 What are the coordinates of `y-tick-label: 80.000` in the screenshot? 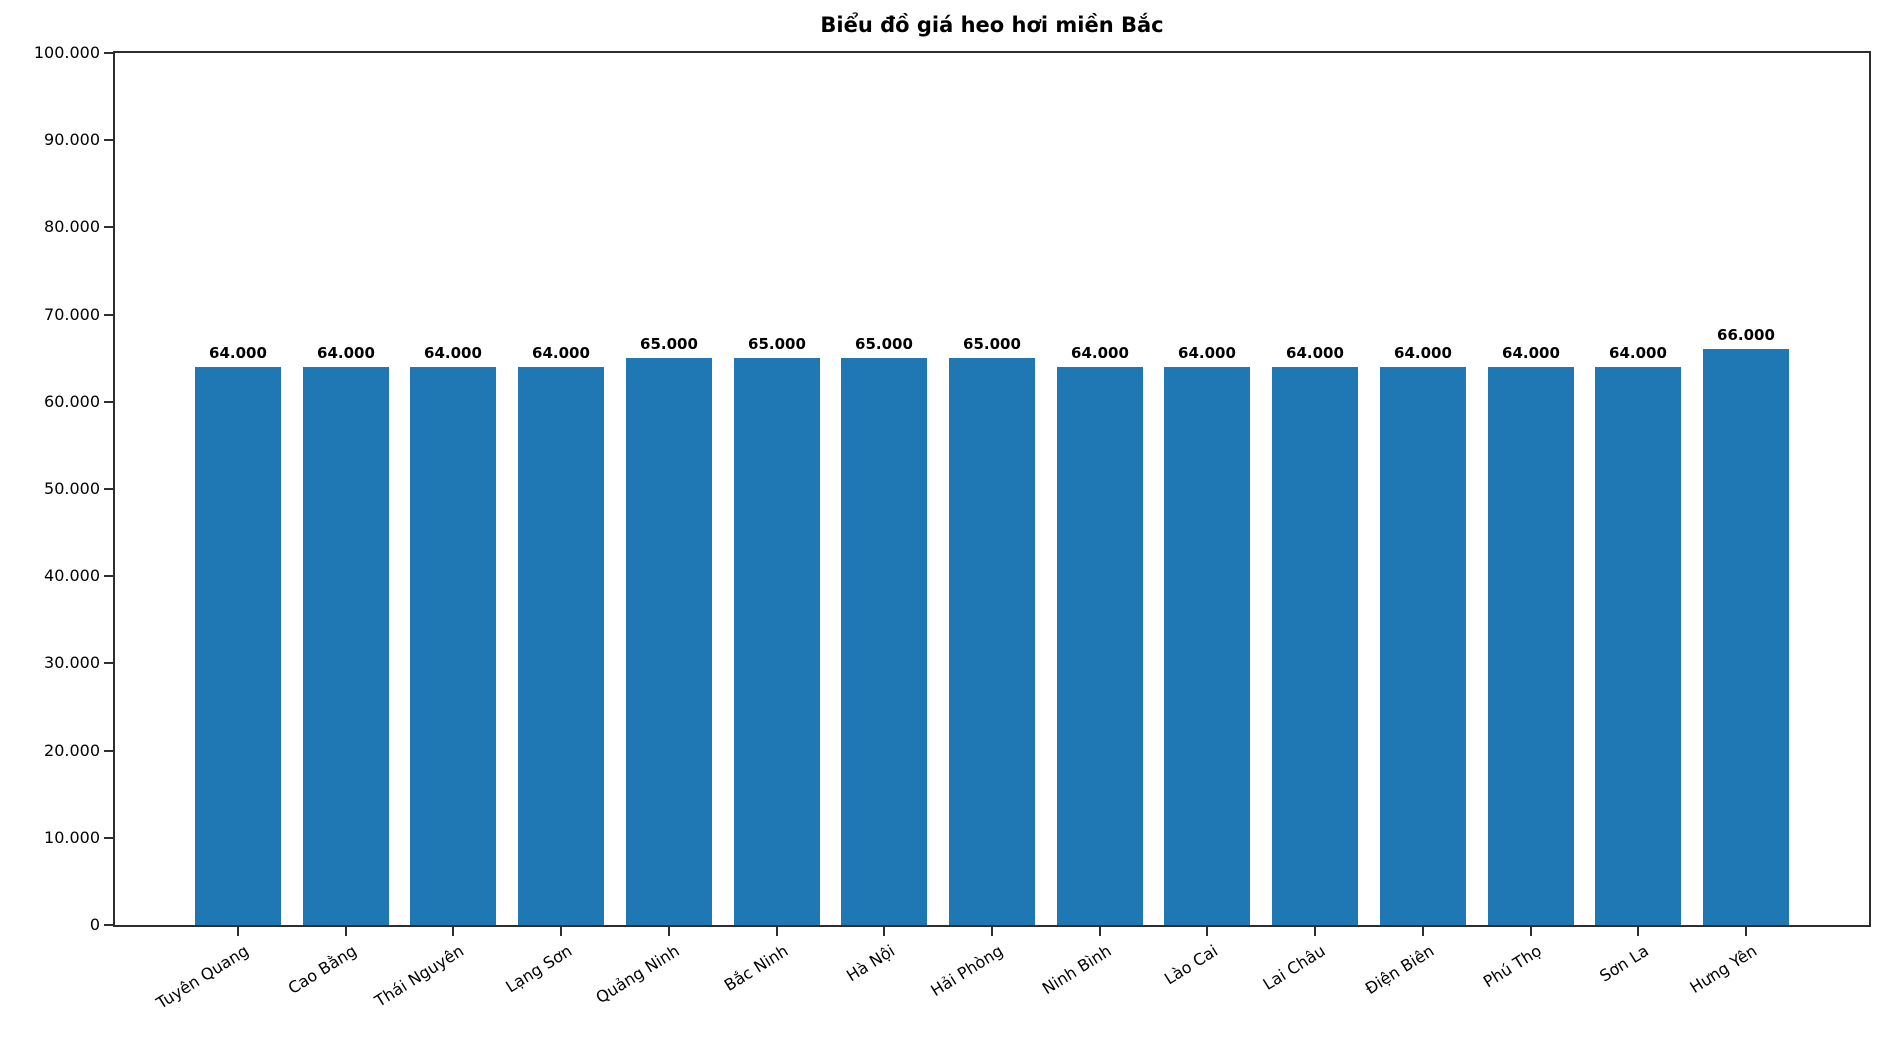 It's located at (72, 227).